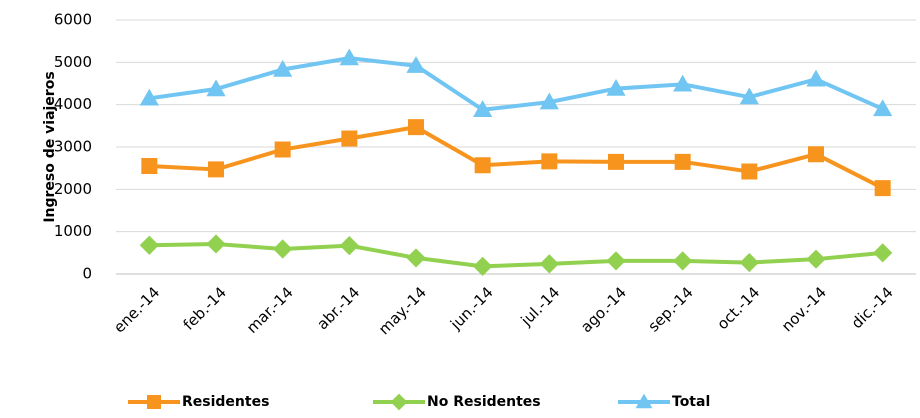 This screenshot has height=418, width=920. What do you see at coordinates (73, 147) in the screenshot?
I see `y-tick-label: 3000` at bounding box center [73, 147].